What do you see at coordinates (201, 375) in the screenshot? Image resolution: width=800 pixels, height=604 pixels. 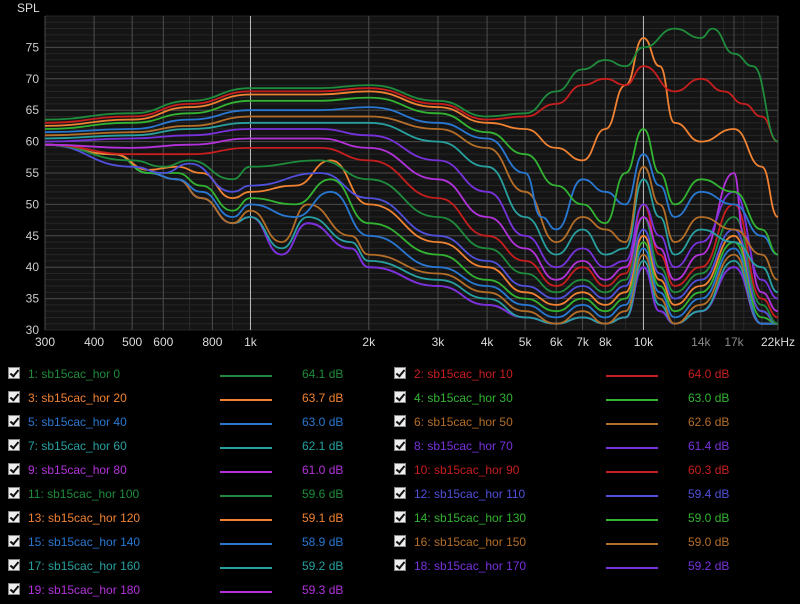 I see `legend-item: 1: sb15cac_hor 0 64.1 dB` at bounding box center [201, 375].